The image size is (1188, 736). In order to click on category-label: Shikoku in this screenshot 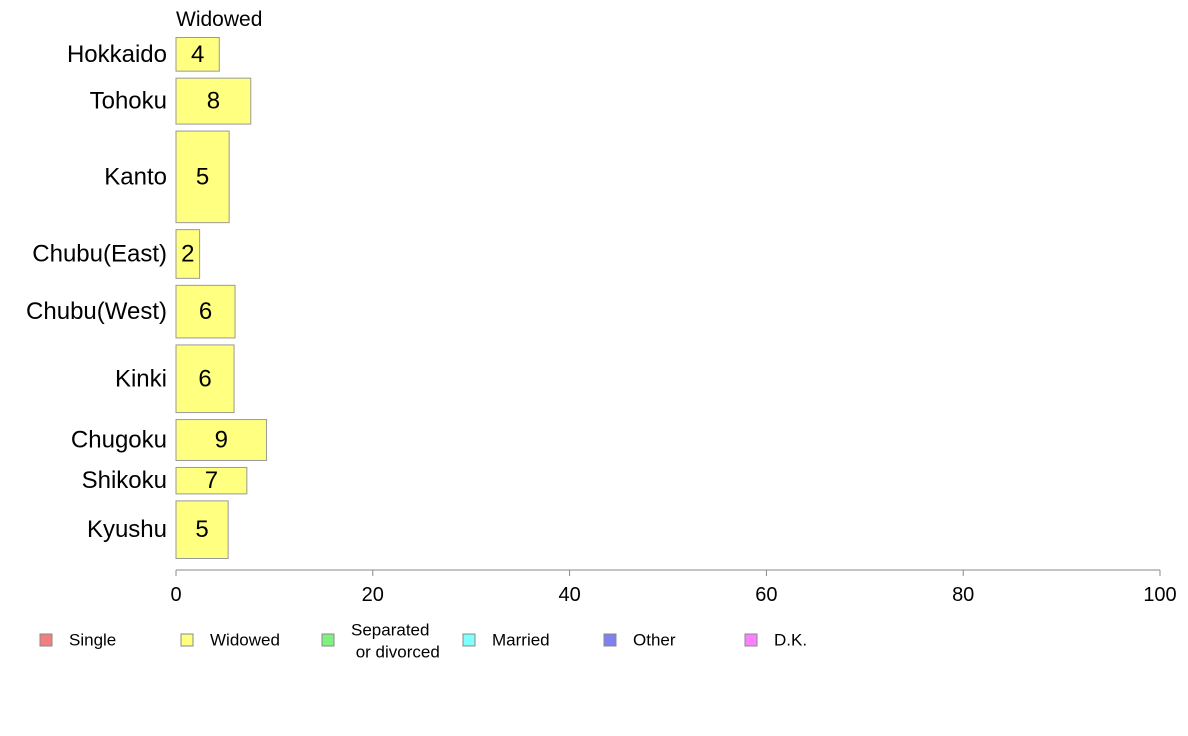, I will do `click(124, 480)`.